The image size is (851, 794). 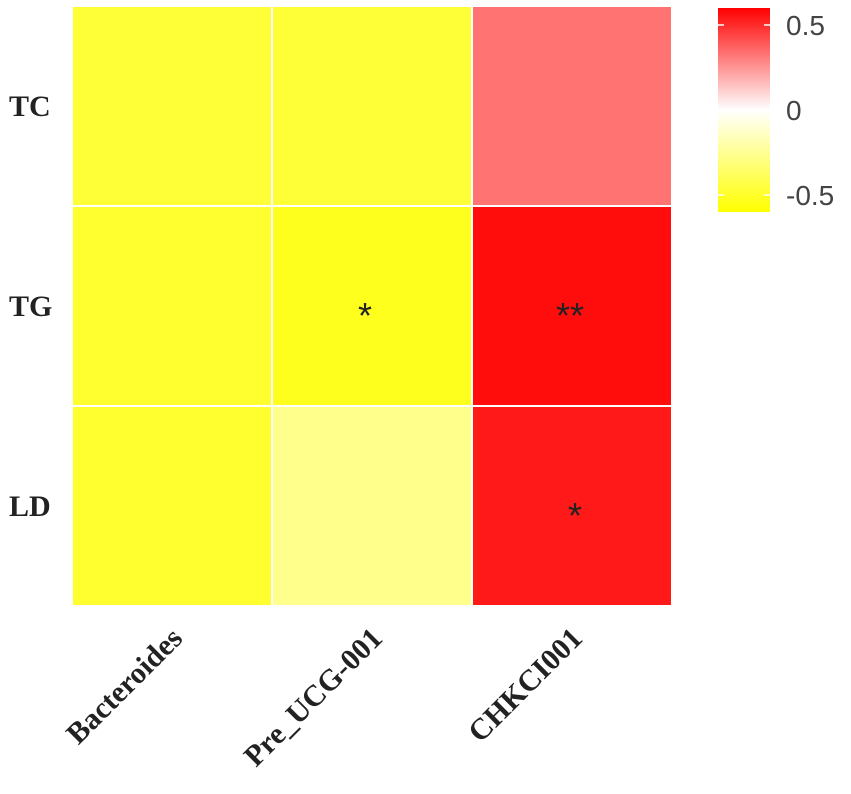 I want to click on row-label-tc: TC, so click(x=30, y=106).